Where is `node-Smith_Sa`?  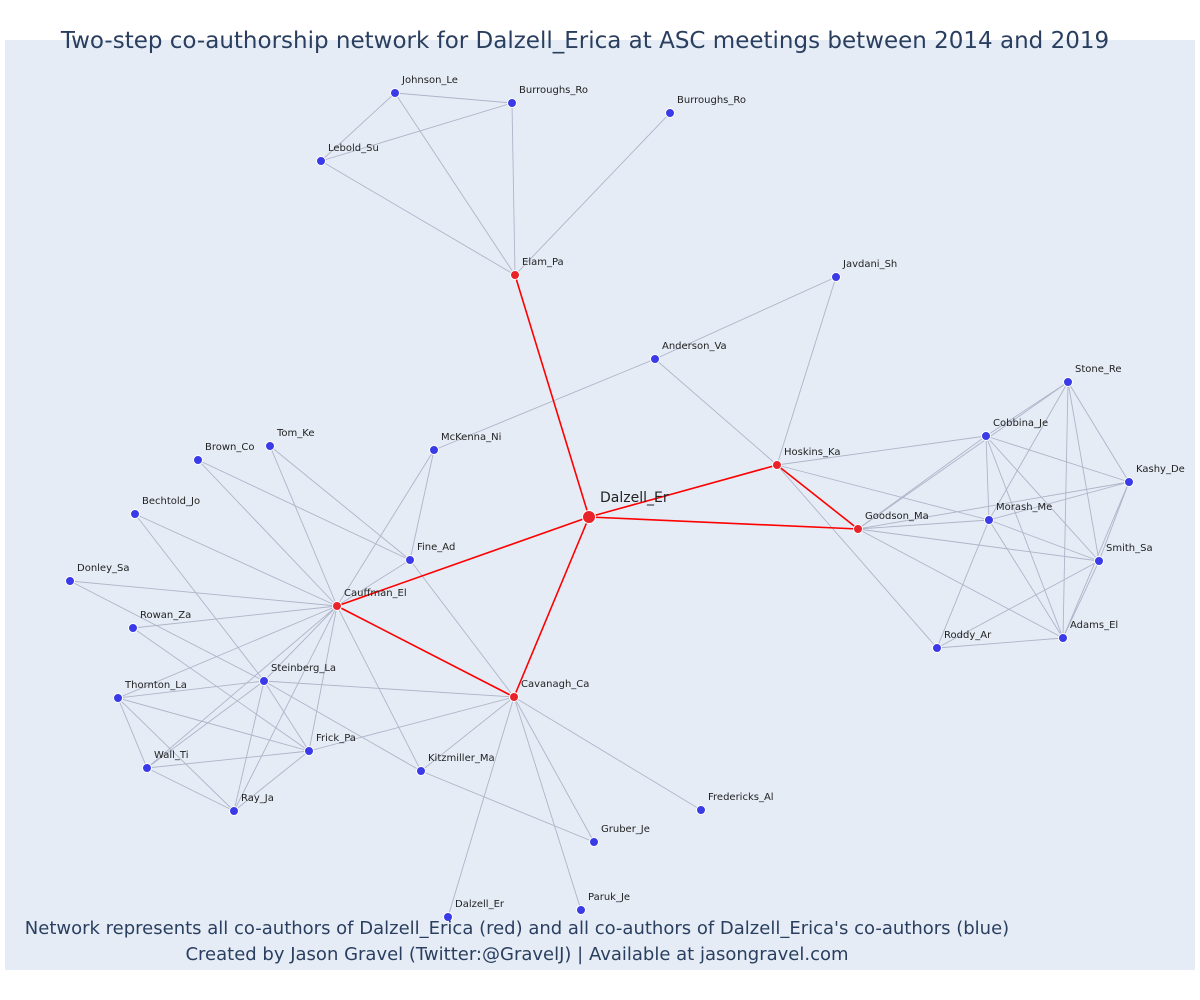
node-Smith_Sa is located at coordinates (1099, 561).